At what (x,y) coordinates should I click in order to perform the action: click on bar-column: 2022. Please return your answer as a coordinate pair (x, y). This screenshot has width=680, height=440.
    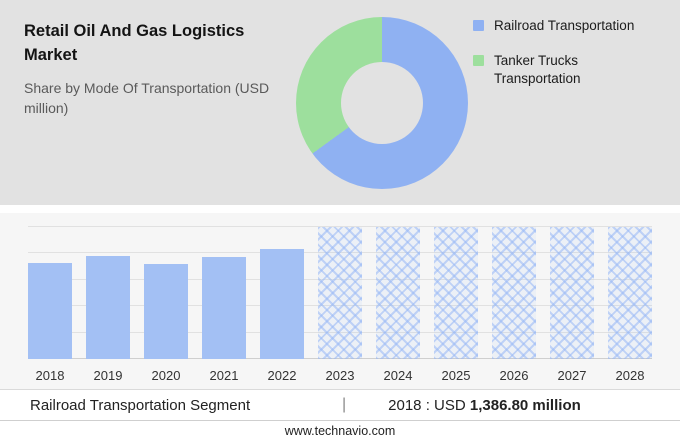
    Looking at the image, I should click on (282, 305).